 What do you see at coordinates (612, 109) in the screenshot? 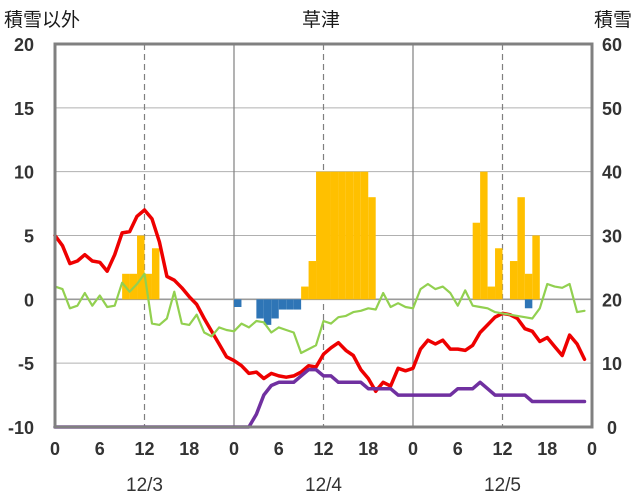
I see `right-tick-label: 50` at bounding box center [612, 109].